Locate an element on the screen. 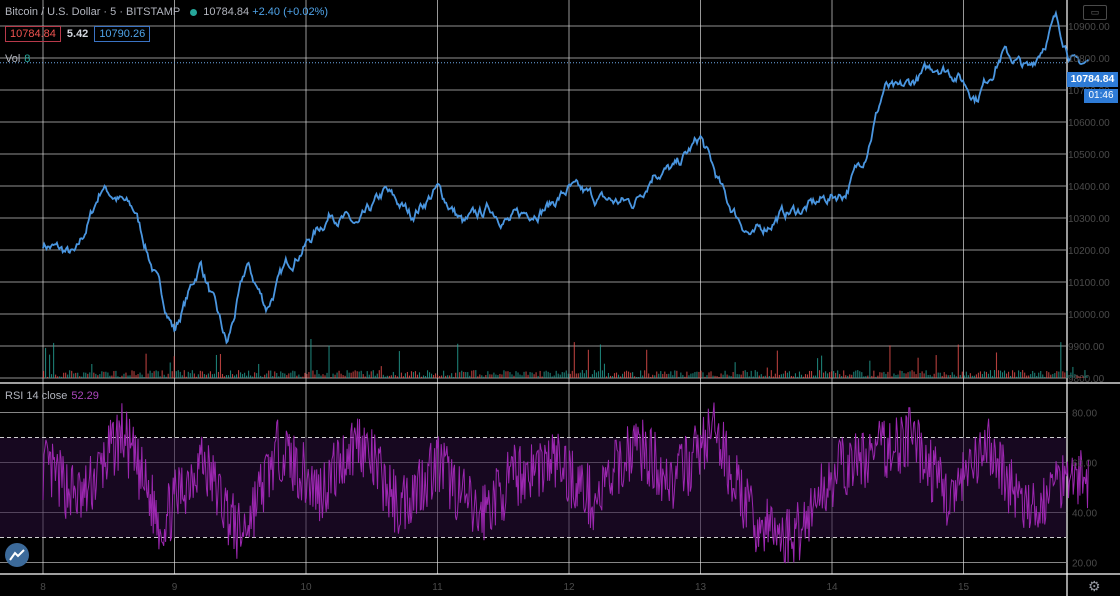 Image resolution: width=1120 pixels, height=596 pixels. auto-scale-button: ▭ is located at coordinates (1095, 12).